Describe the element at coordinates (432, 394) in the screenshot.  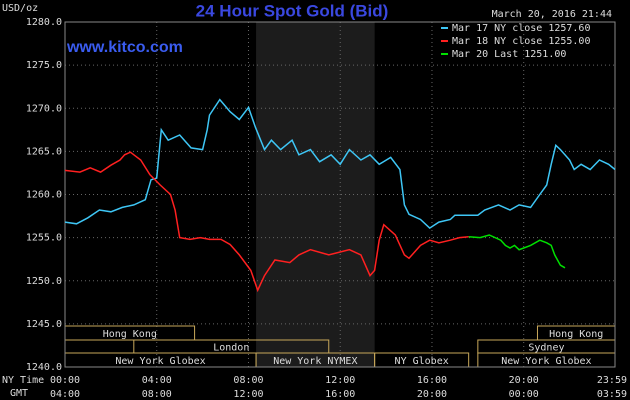
I see `gmt-tick-label: 20:00` at that location.